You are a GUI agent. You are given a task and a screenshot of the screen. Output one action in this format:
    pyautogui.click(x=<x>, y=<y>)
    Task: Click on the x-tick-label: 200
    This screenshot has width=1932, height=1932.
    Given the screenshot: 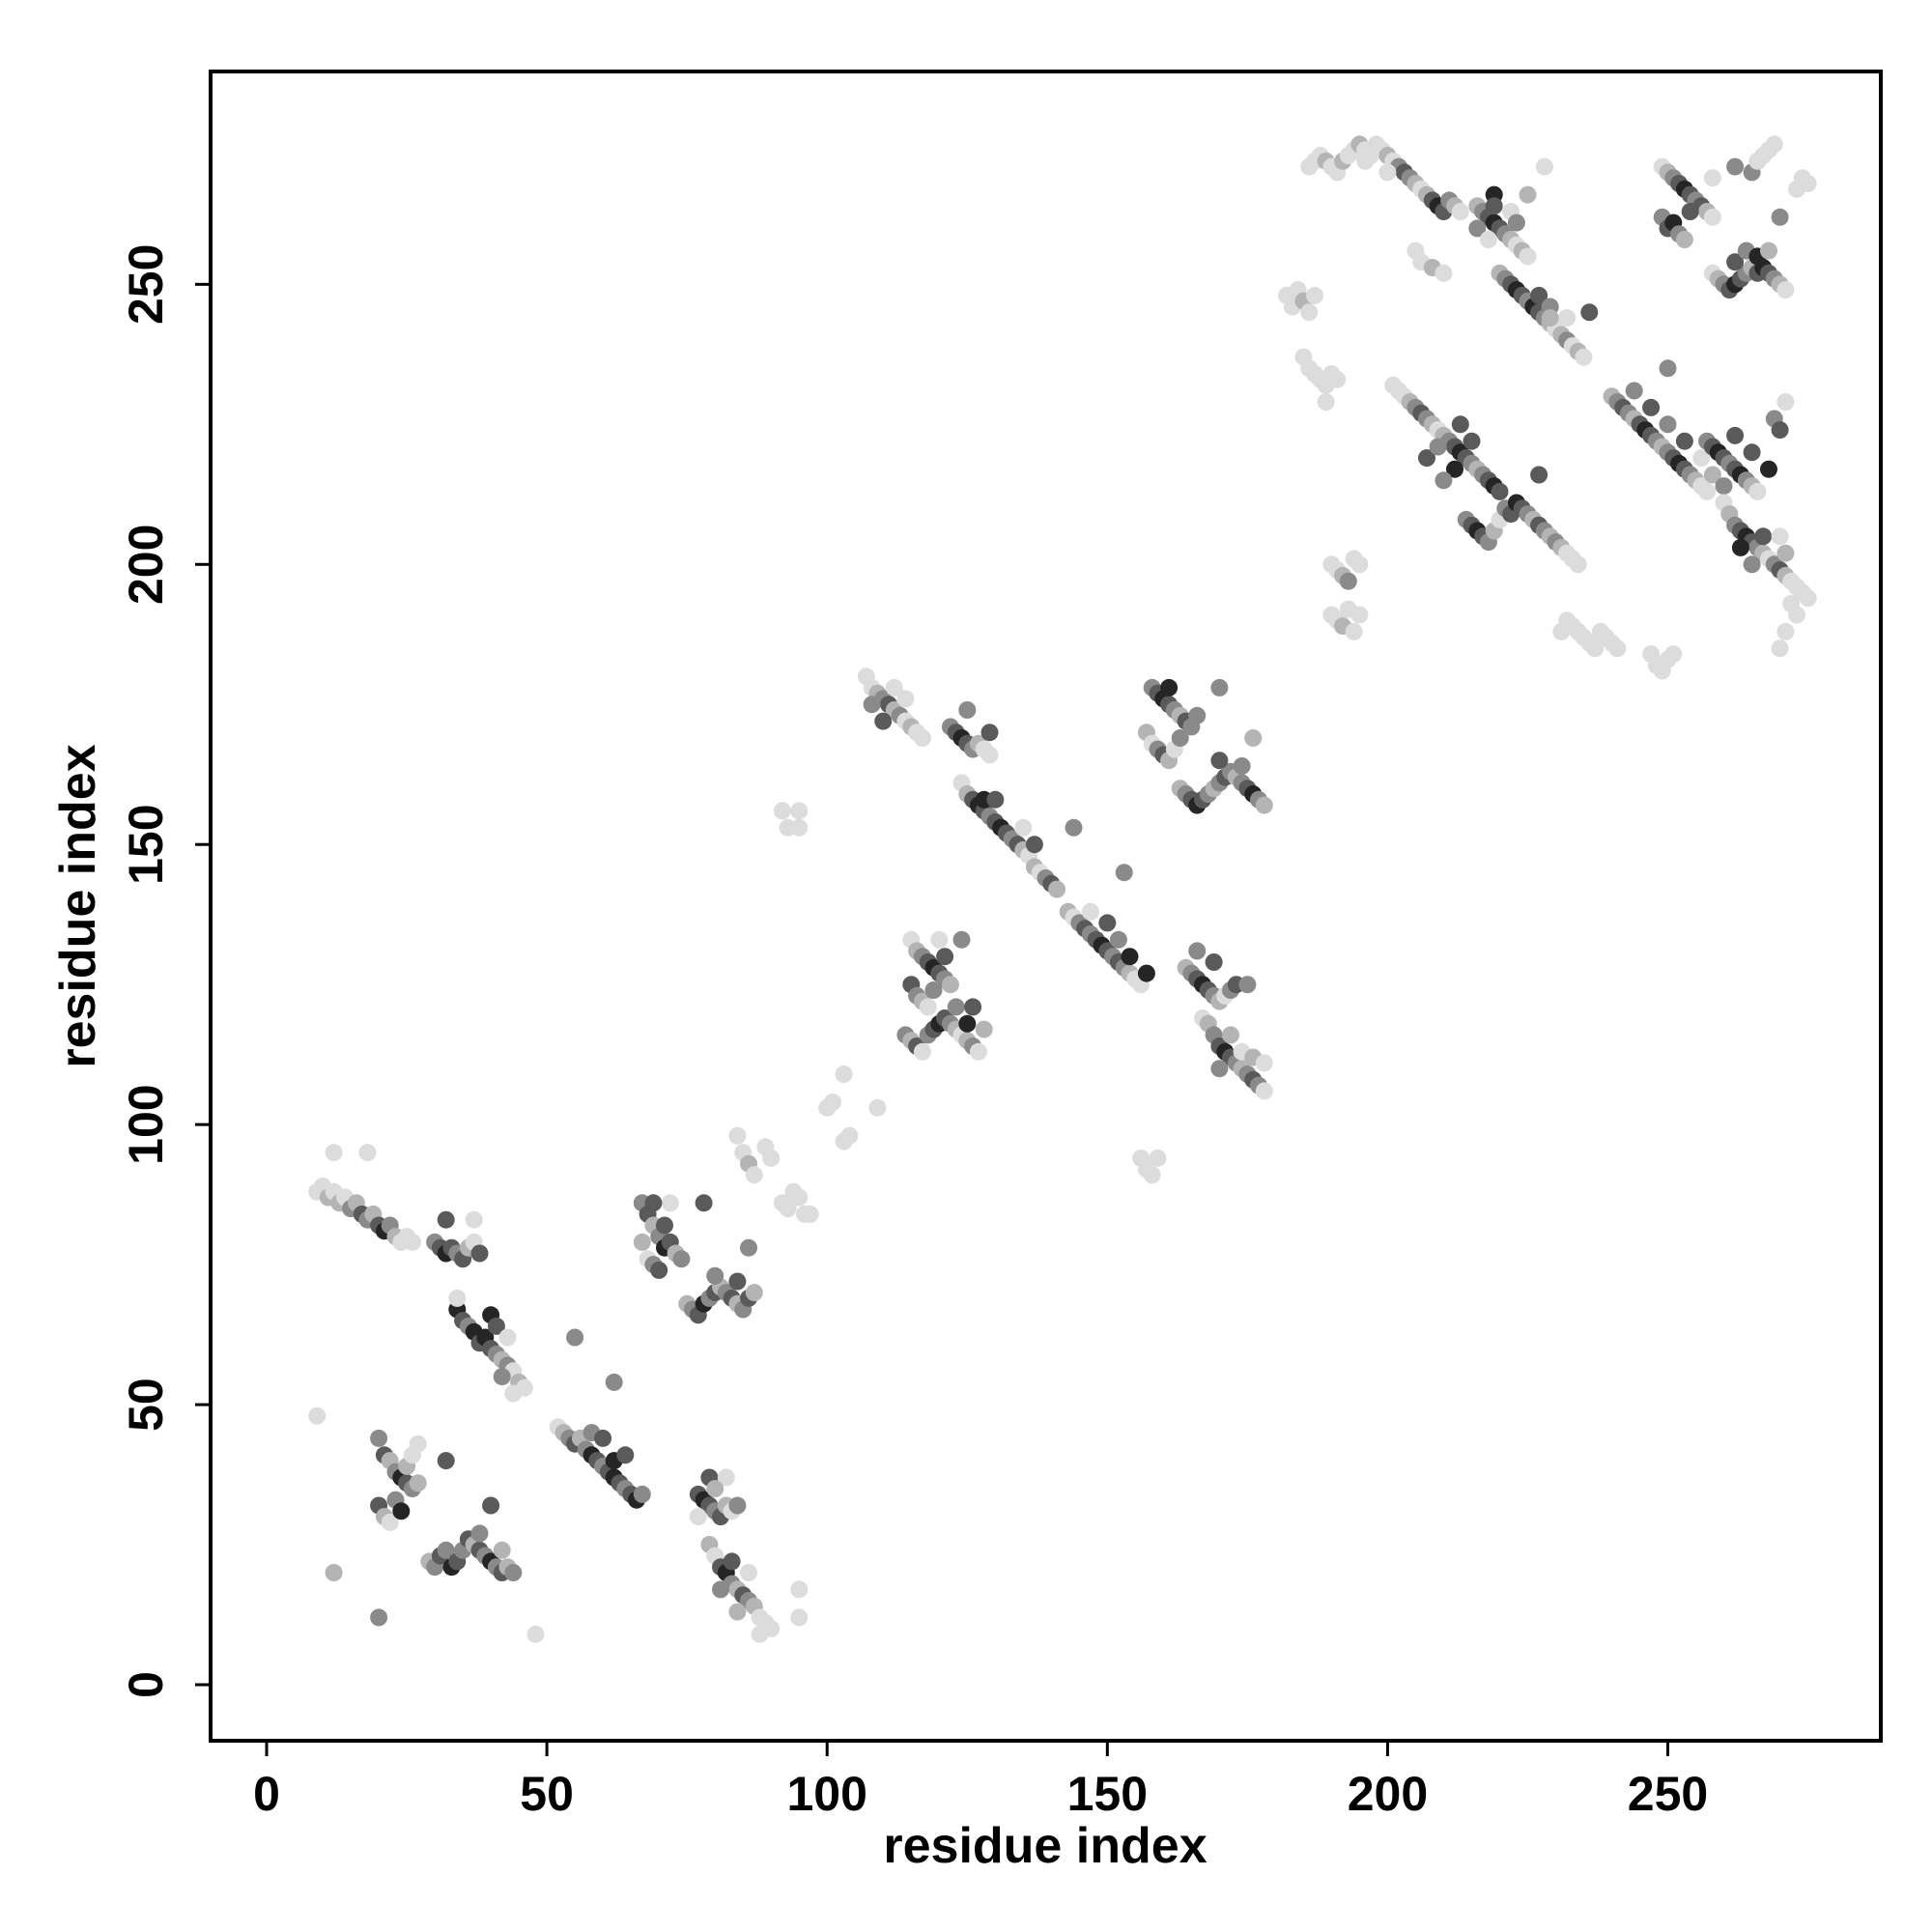 What is the action you would take?
    pyautogui.click(x=1388, y=1794)
    